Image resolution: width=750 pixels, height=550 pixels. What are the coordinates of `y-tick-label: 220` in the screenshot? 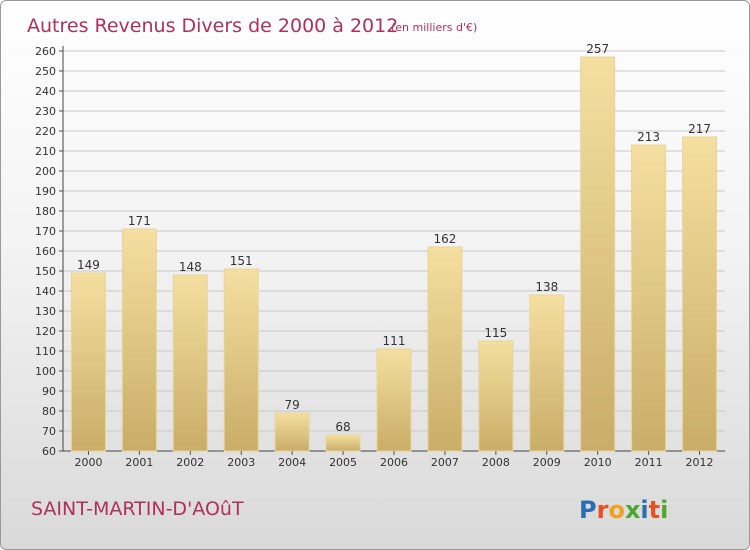 It's located at (45, 131).